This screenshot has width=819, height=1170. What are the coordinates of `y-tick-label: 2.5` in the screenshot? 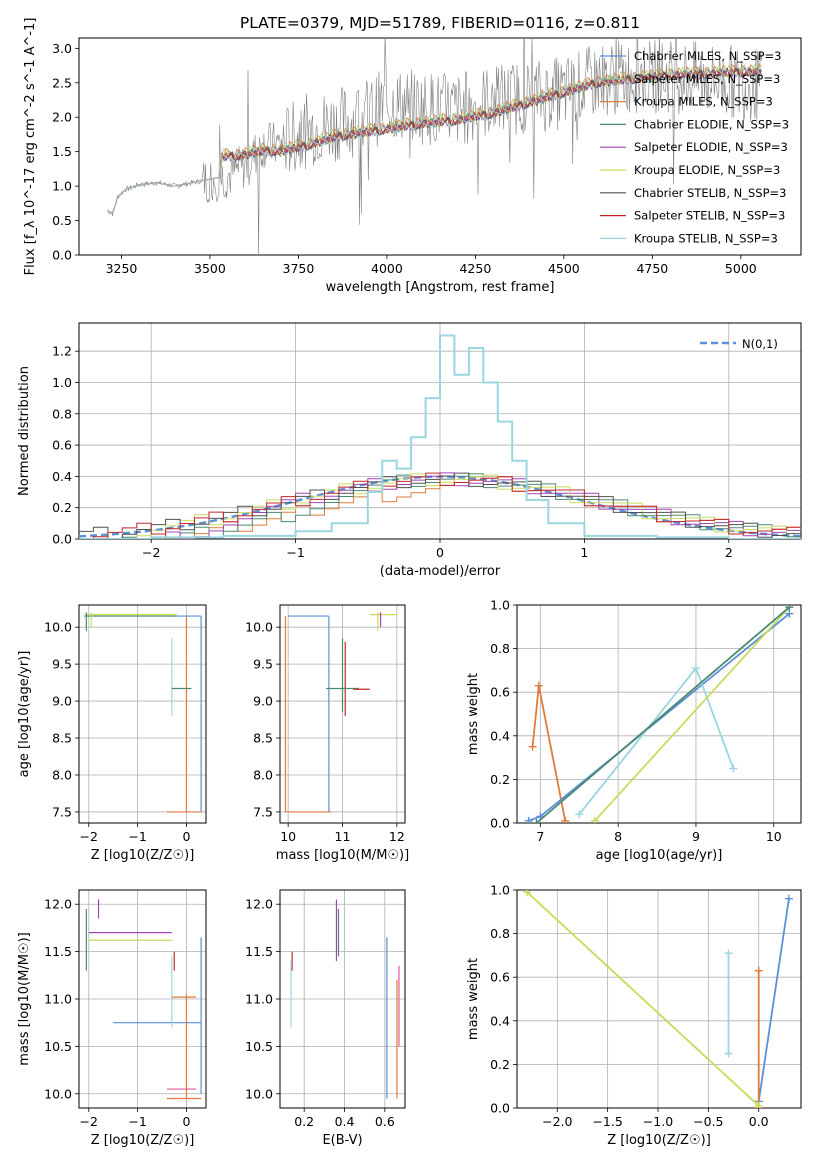 It's located at (62, 82).